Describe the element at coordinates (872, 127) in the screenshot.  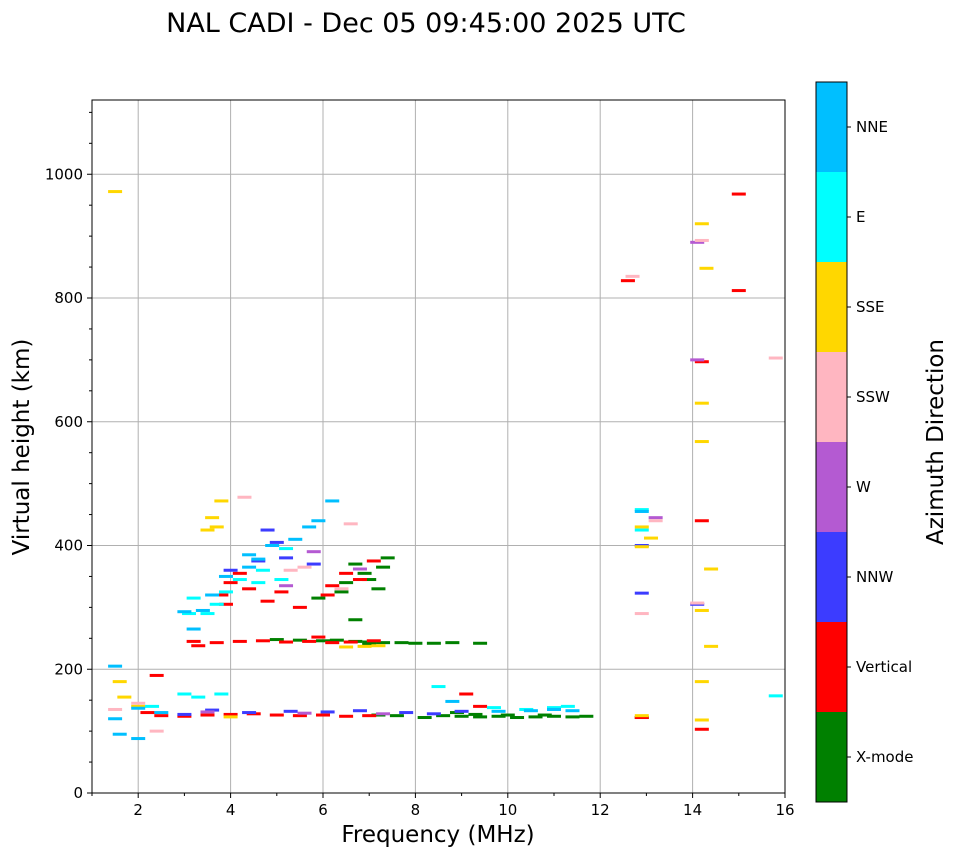
I see `colorbar-label: NNE` at that location.